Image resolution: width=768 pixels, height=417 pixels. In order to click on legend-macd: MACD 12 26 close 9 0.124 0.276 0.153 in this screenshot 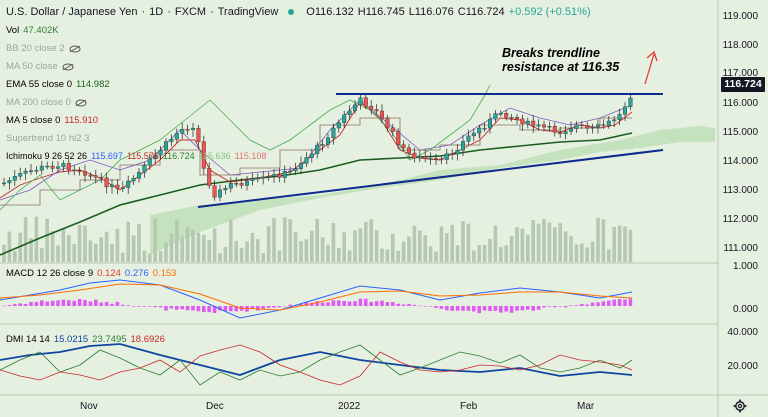, I will do `click(91, 273)`.